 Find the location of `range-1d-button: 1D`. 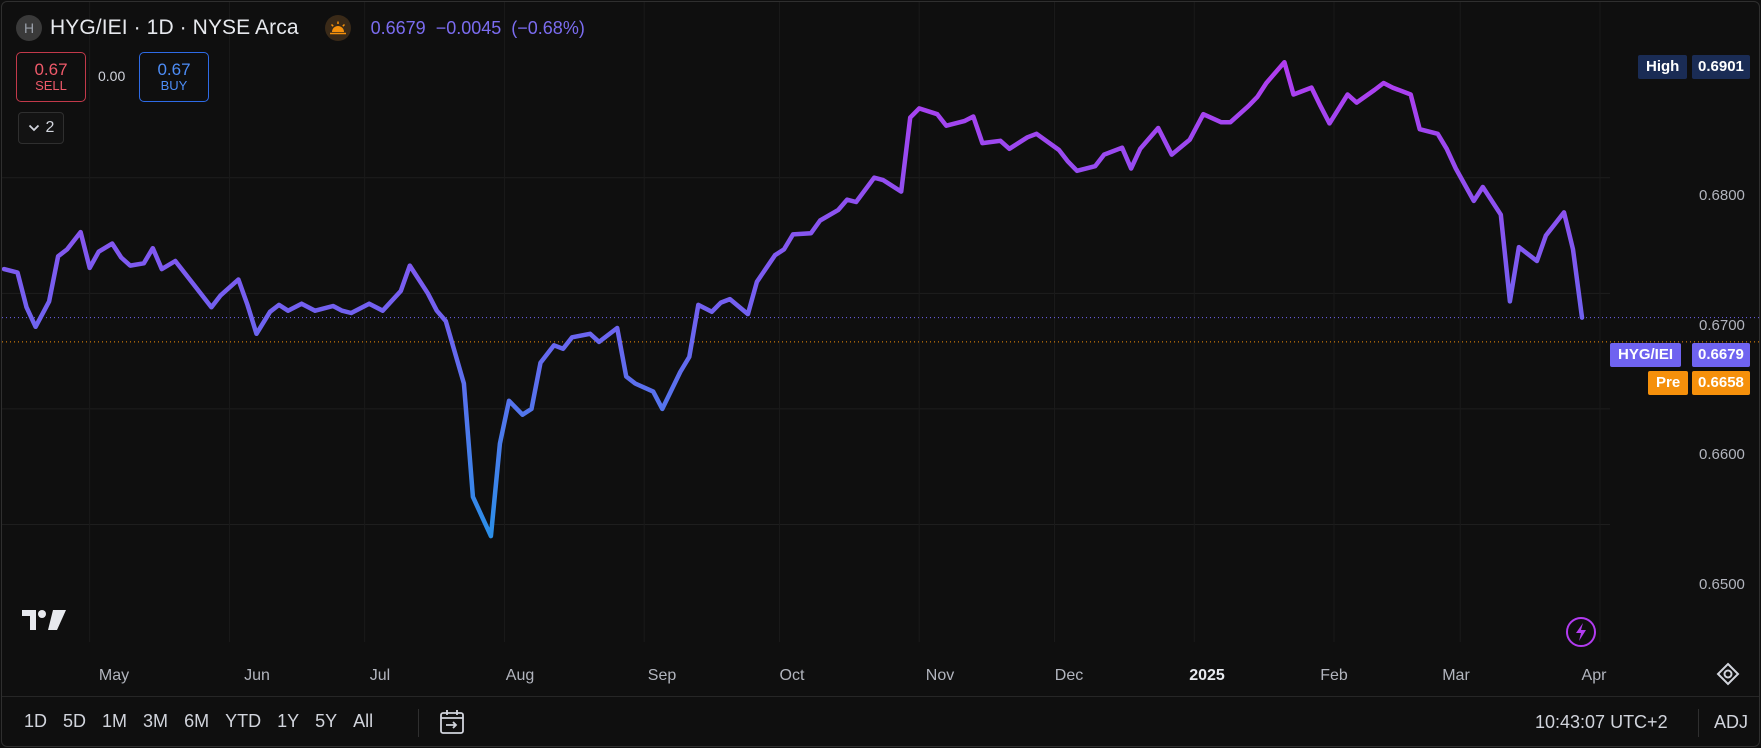

range-1d-button: 1D is located at coordinates (36, 721).